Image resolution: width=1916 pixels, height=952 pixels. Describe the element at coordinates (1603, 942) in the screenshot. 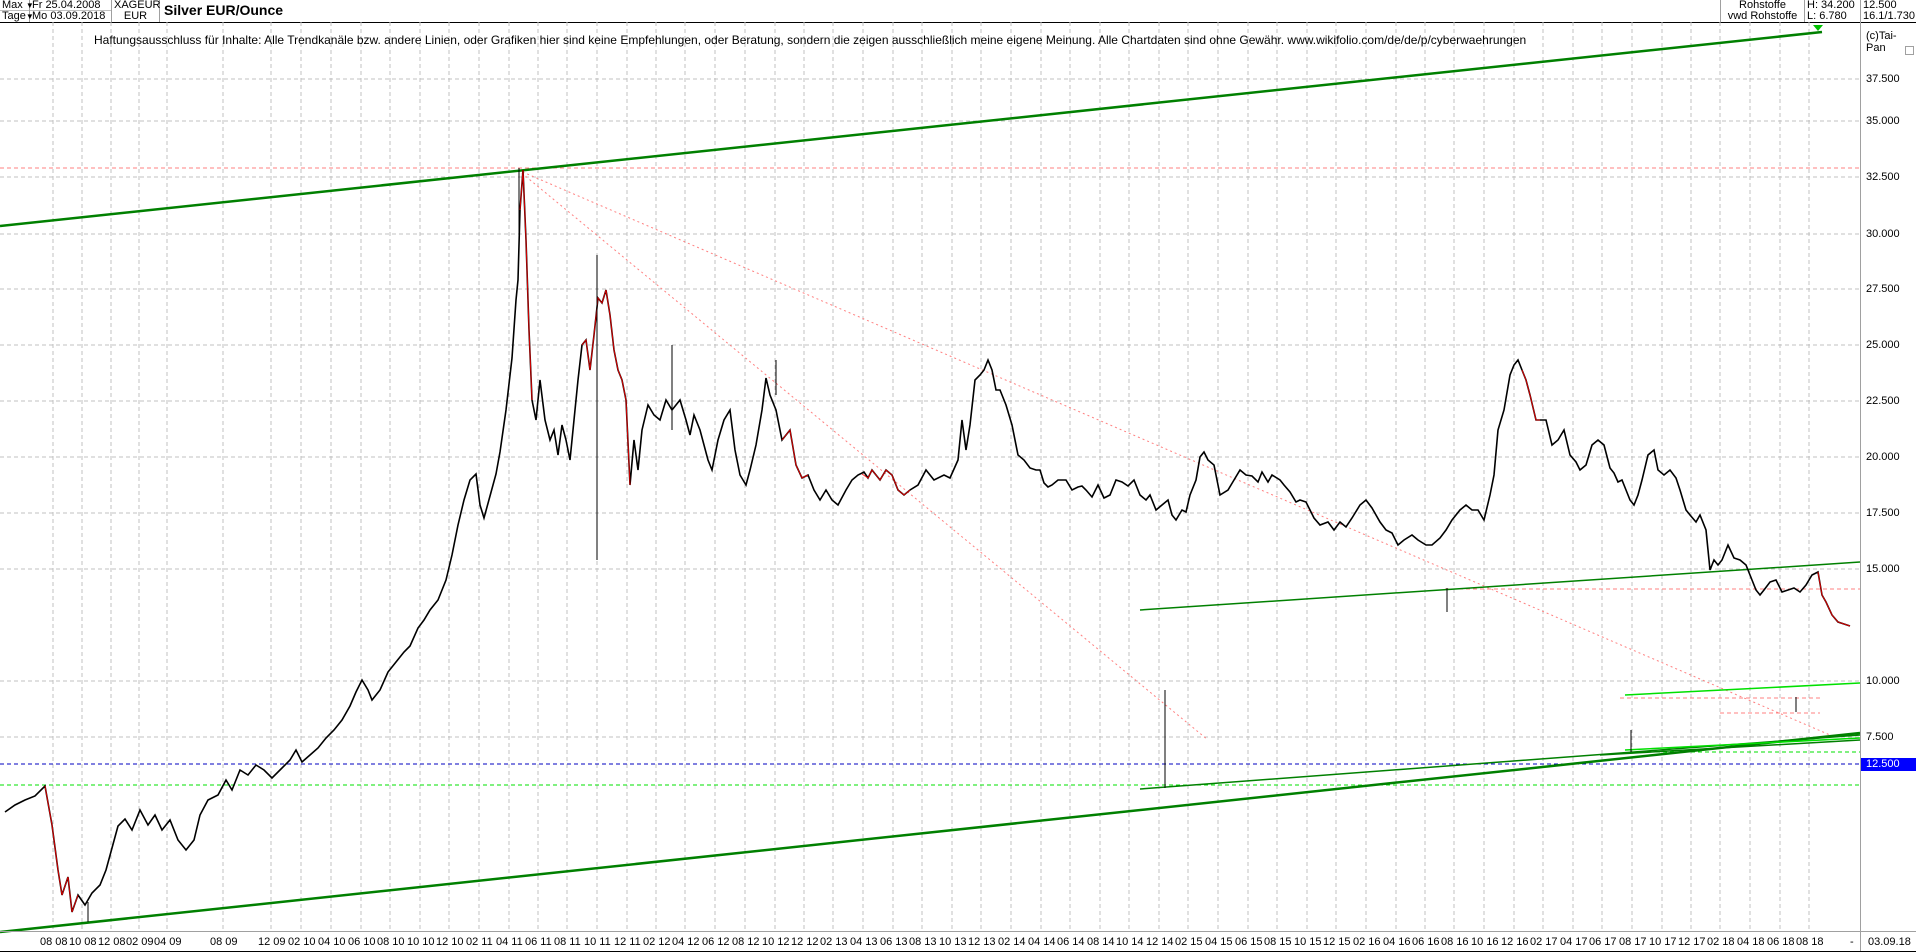

I see `x-tick: 06 17` at that location.